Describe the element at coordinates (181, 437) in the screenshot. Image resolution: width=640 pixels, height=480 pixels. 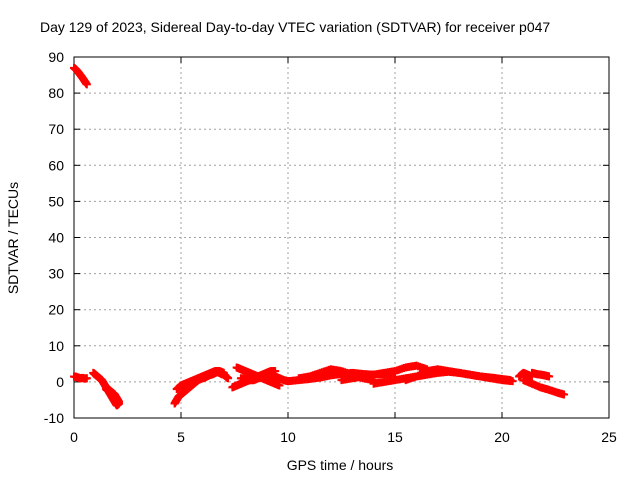
I see `x-tick-label: 5` at that location.